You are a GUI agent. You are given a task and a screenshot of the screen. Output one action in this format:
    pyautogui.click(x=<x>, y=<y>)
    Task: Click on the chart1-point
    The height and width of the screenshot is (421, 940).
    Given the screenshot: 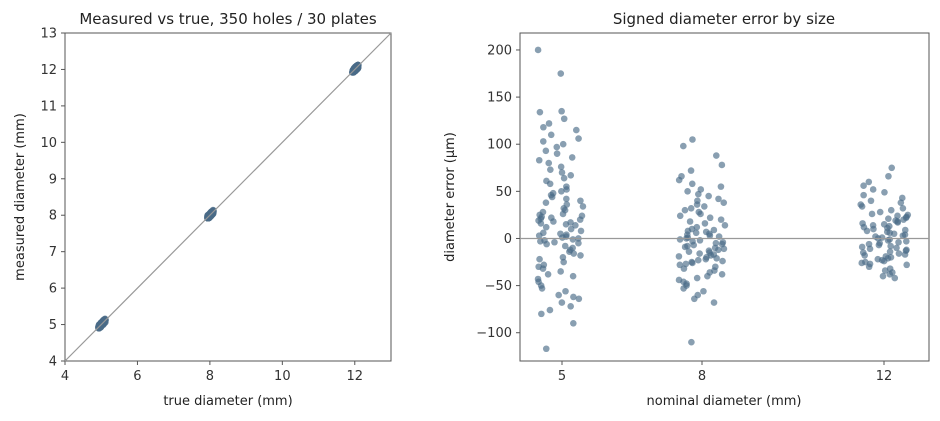 What is the action you would take?
    pyautogui.click(x=358, y=68)
    